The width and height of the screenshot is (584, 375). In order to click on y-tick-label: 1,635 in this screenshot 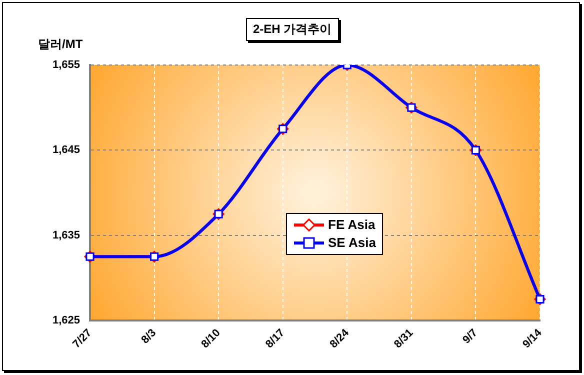, I will do `click(66, 235)`.